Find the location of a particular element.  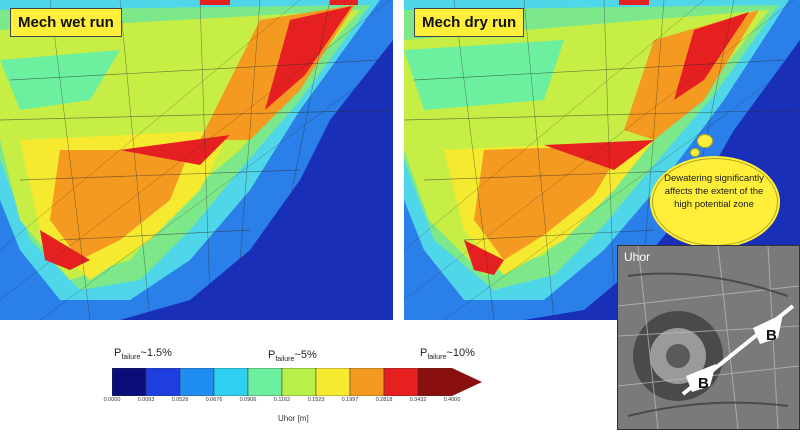

color-scale-tick-label: 0.0526 is located at coordinates (180, 400).